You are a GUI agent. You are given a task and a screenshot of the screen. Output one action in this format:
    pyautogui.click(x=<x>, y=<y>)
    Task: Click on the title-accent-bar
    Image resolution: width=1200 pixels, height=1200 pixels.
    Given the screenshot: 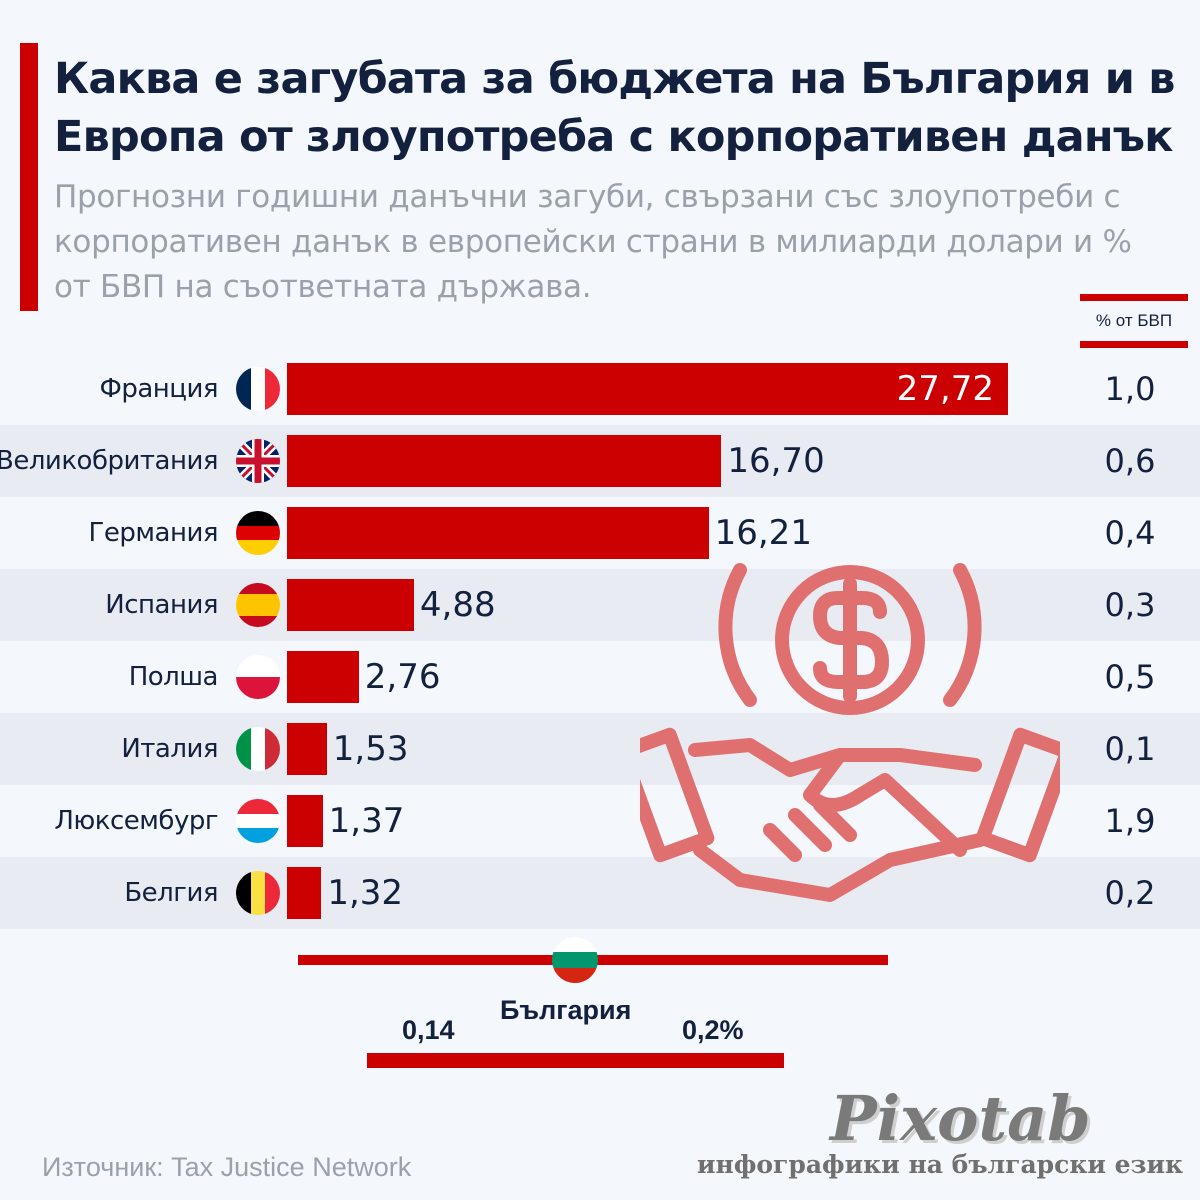 What is the action you would take?
    pyautogui.click(x=29, y=177)
    